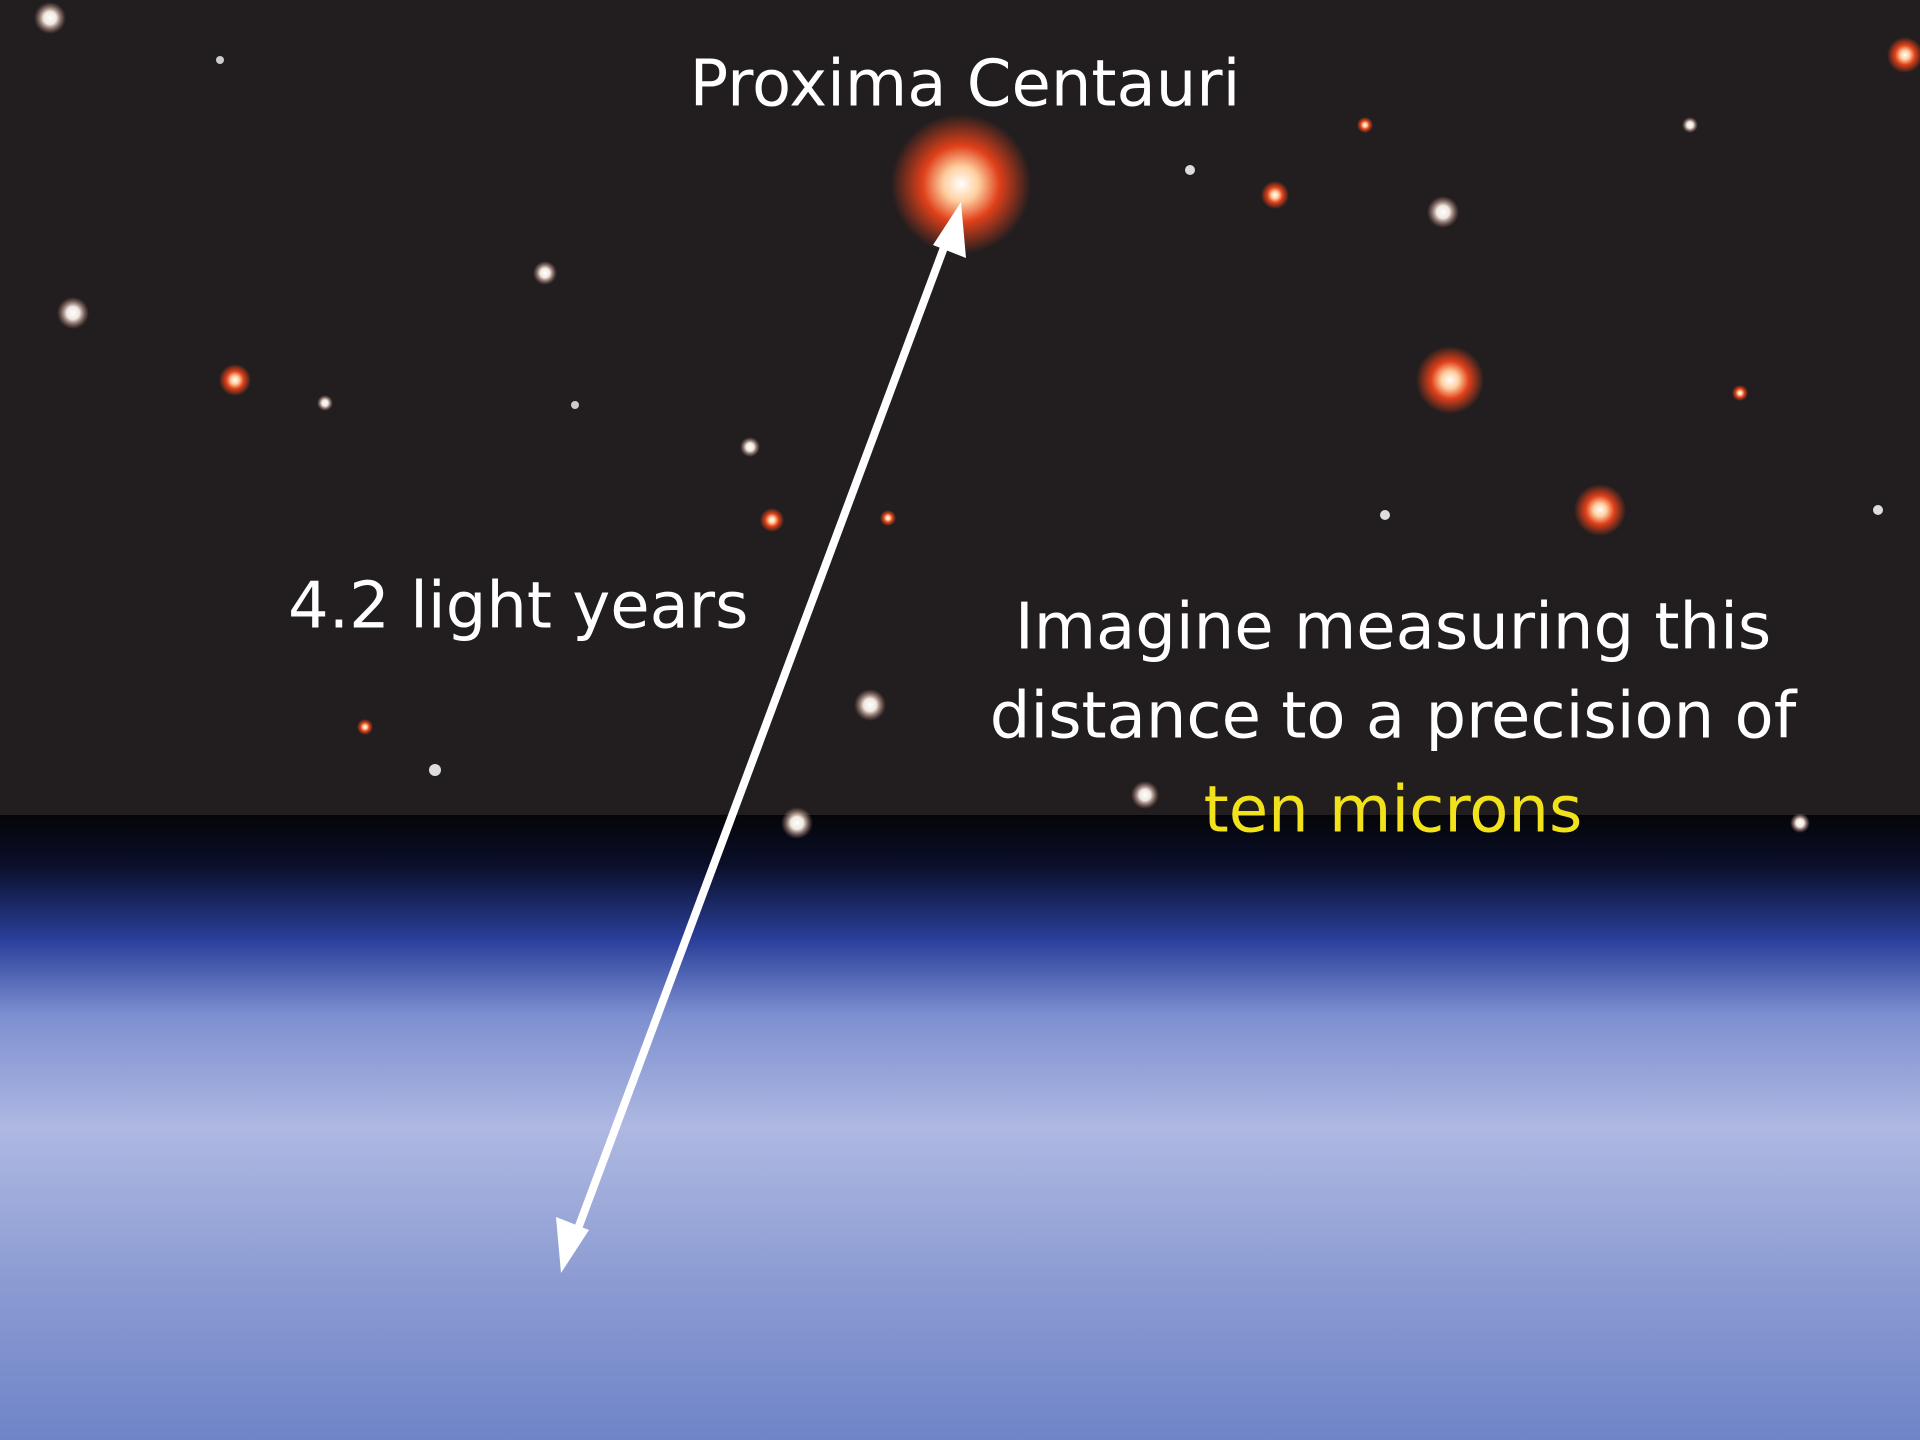 The height and width of the screenshot is (1440, 1920). What do you see at coordinates (949, 230) in the screenshot?
I see `arrow-head-top` at bounding box center [949, 230].